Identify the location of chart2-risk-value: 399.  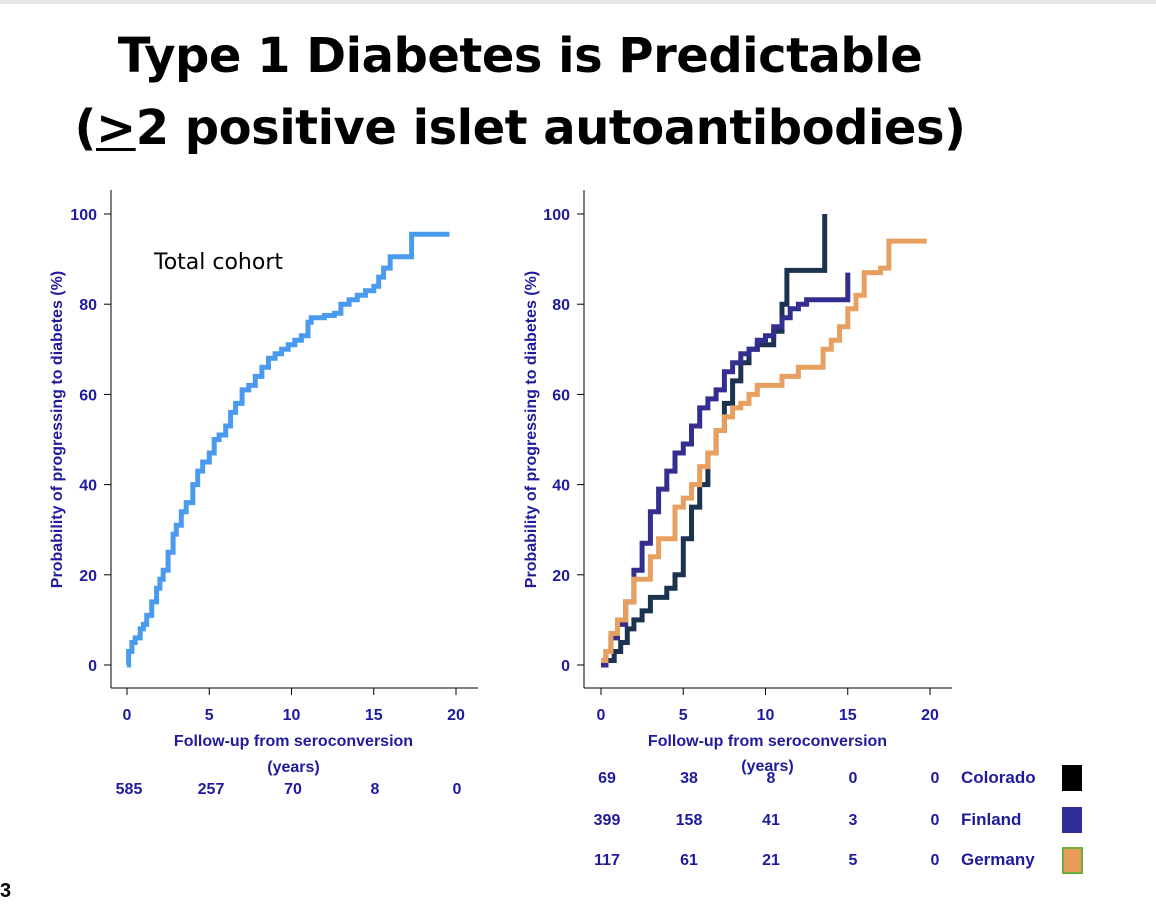
(607, 820).